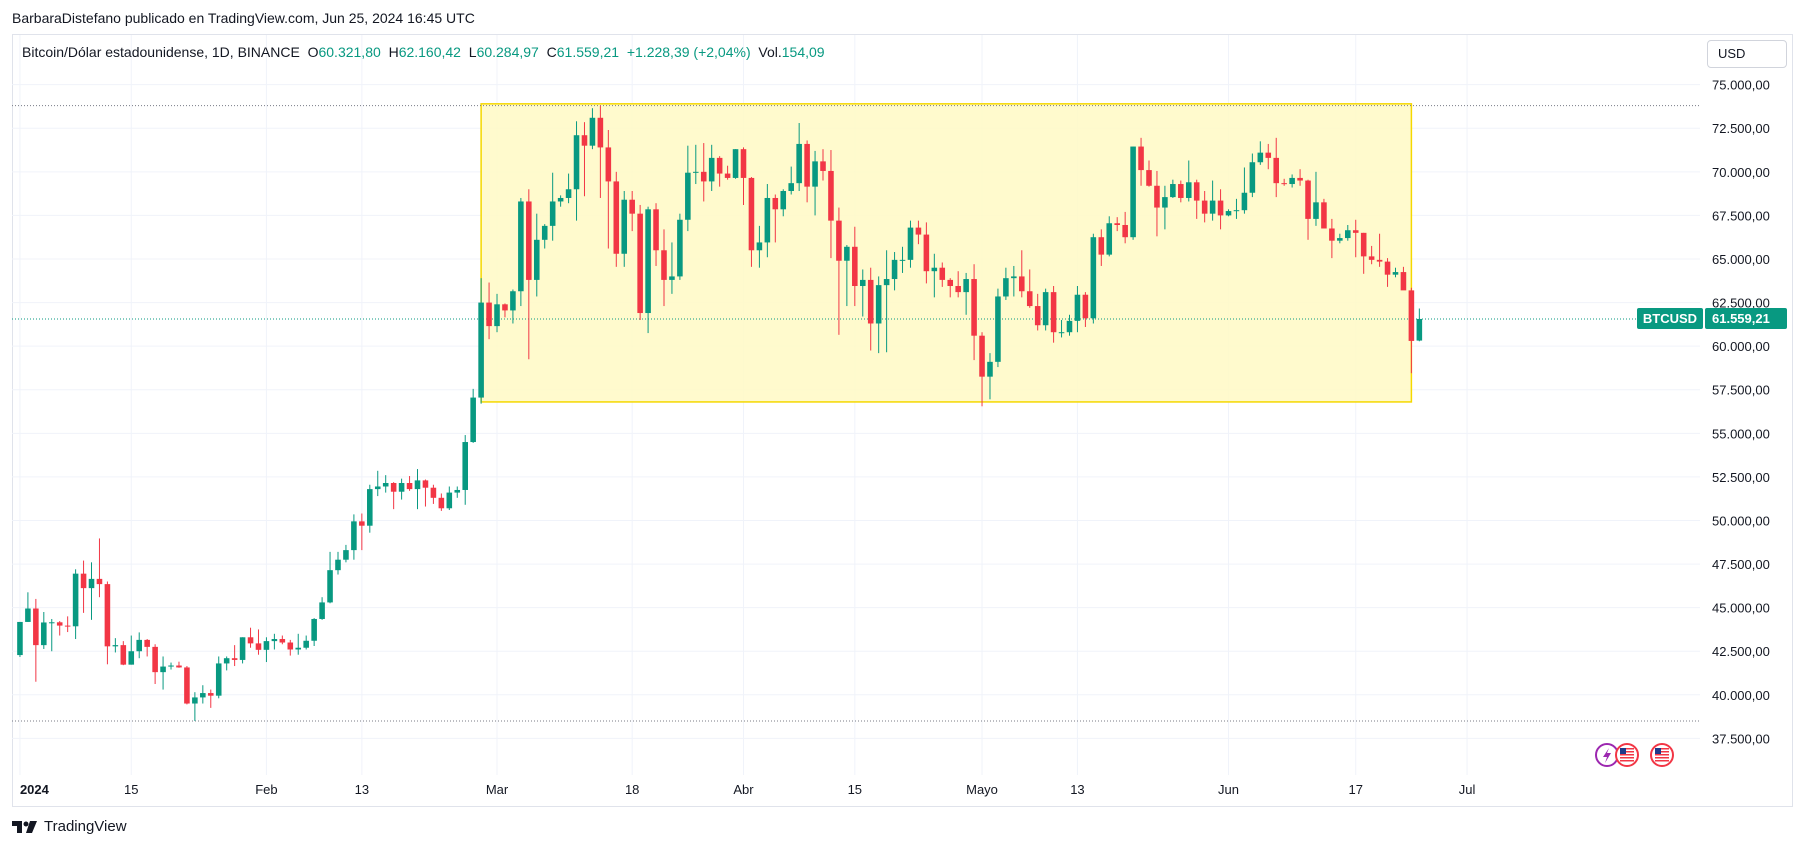 The image size is (1805, 851). I want to click on lightning-icon, so click(1607, 755).